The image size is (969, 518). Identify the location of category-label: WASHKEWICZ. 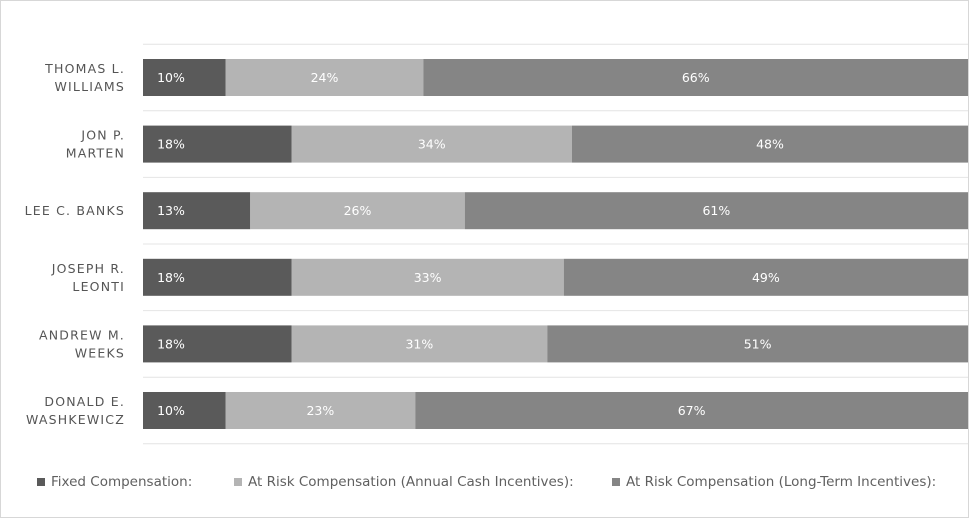
(75, 419).